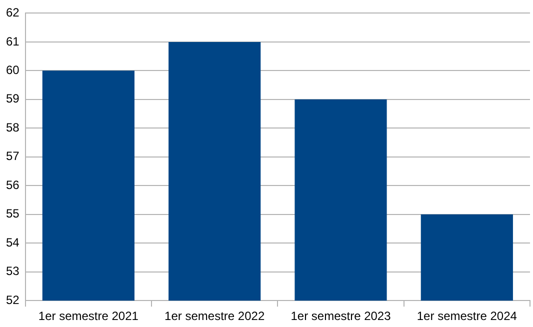 The width and height of the screenshot is (533, 327). Describe the element at coordinates (13, 213) in the screenshot. I see `y-tick-label: 55` at that location.